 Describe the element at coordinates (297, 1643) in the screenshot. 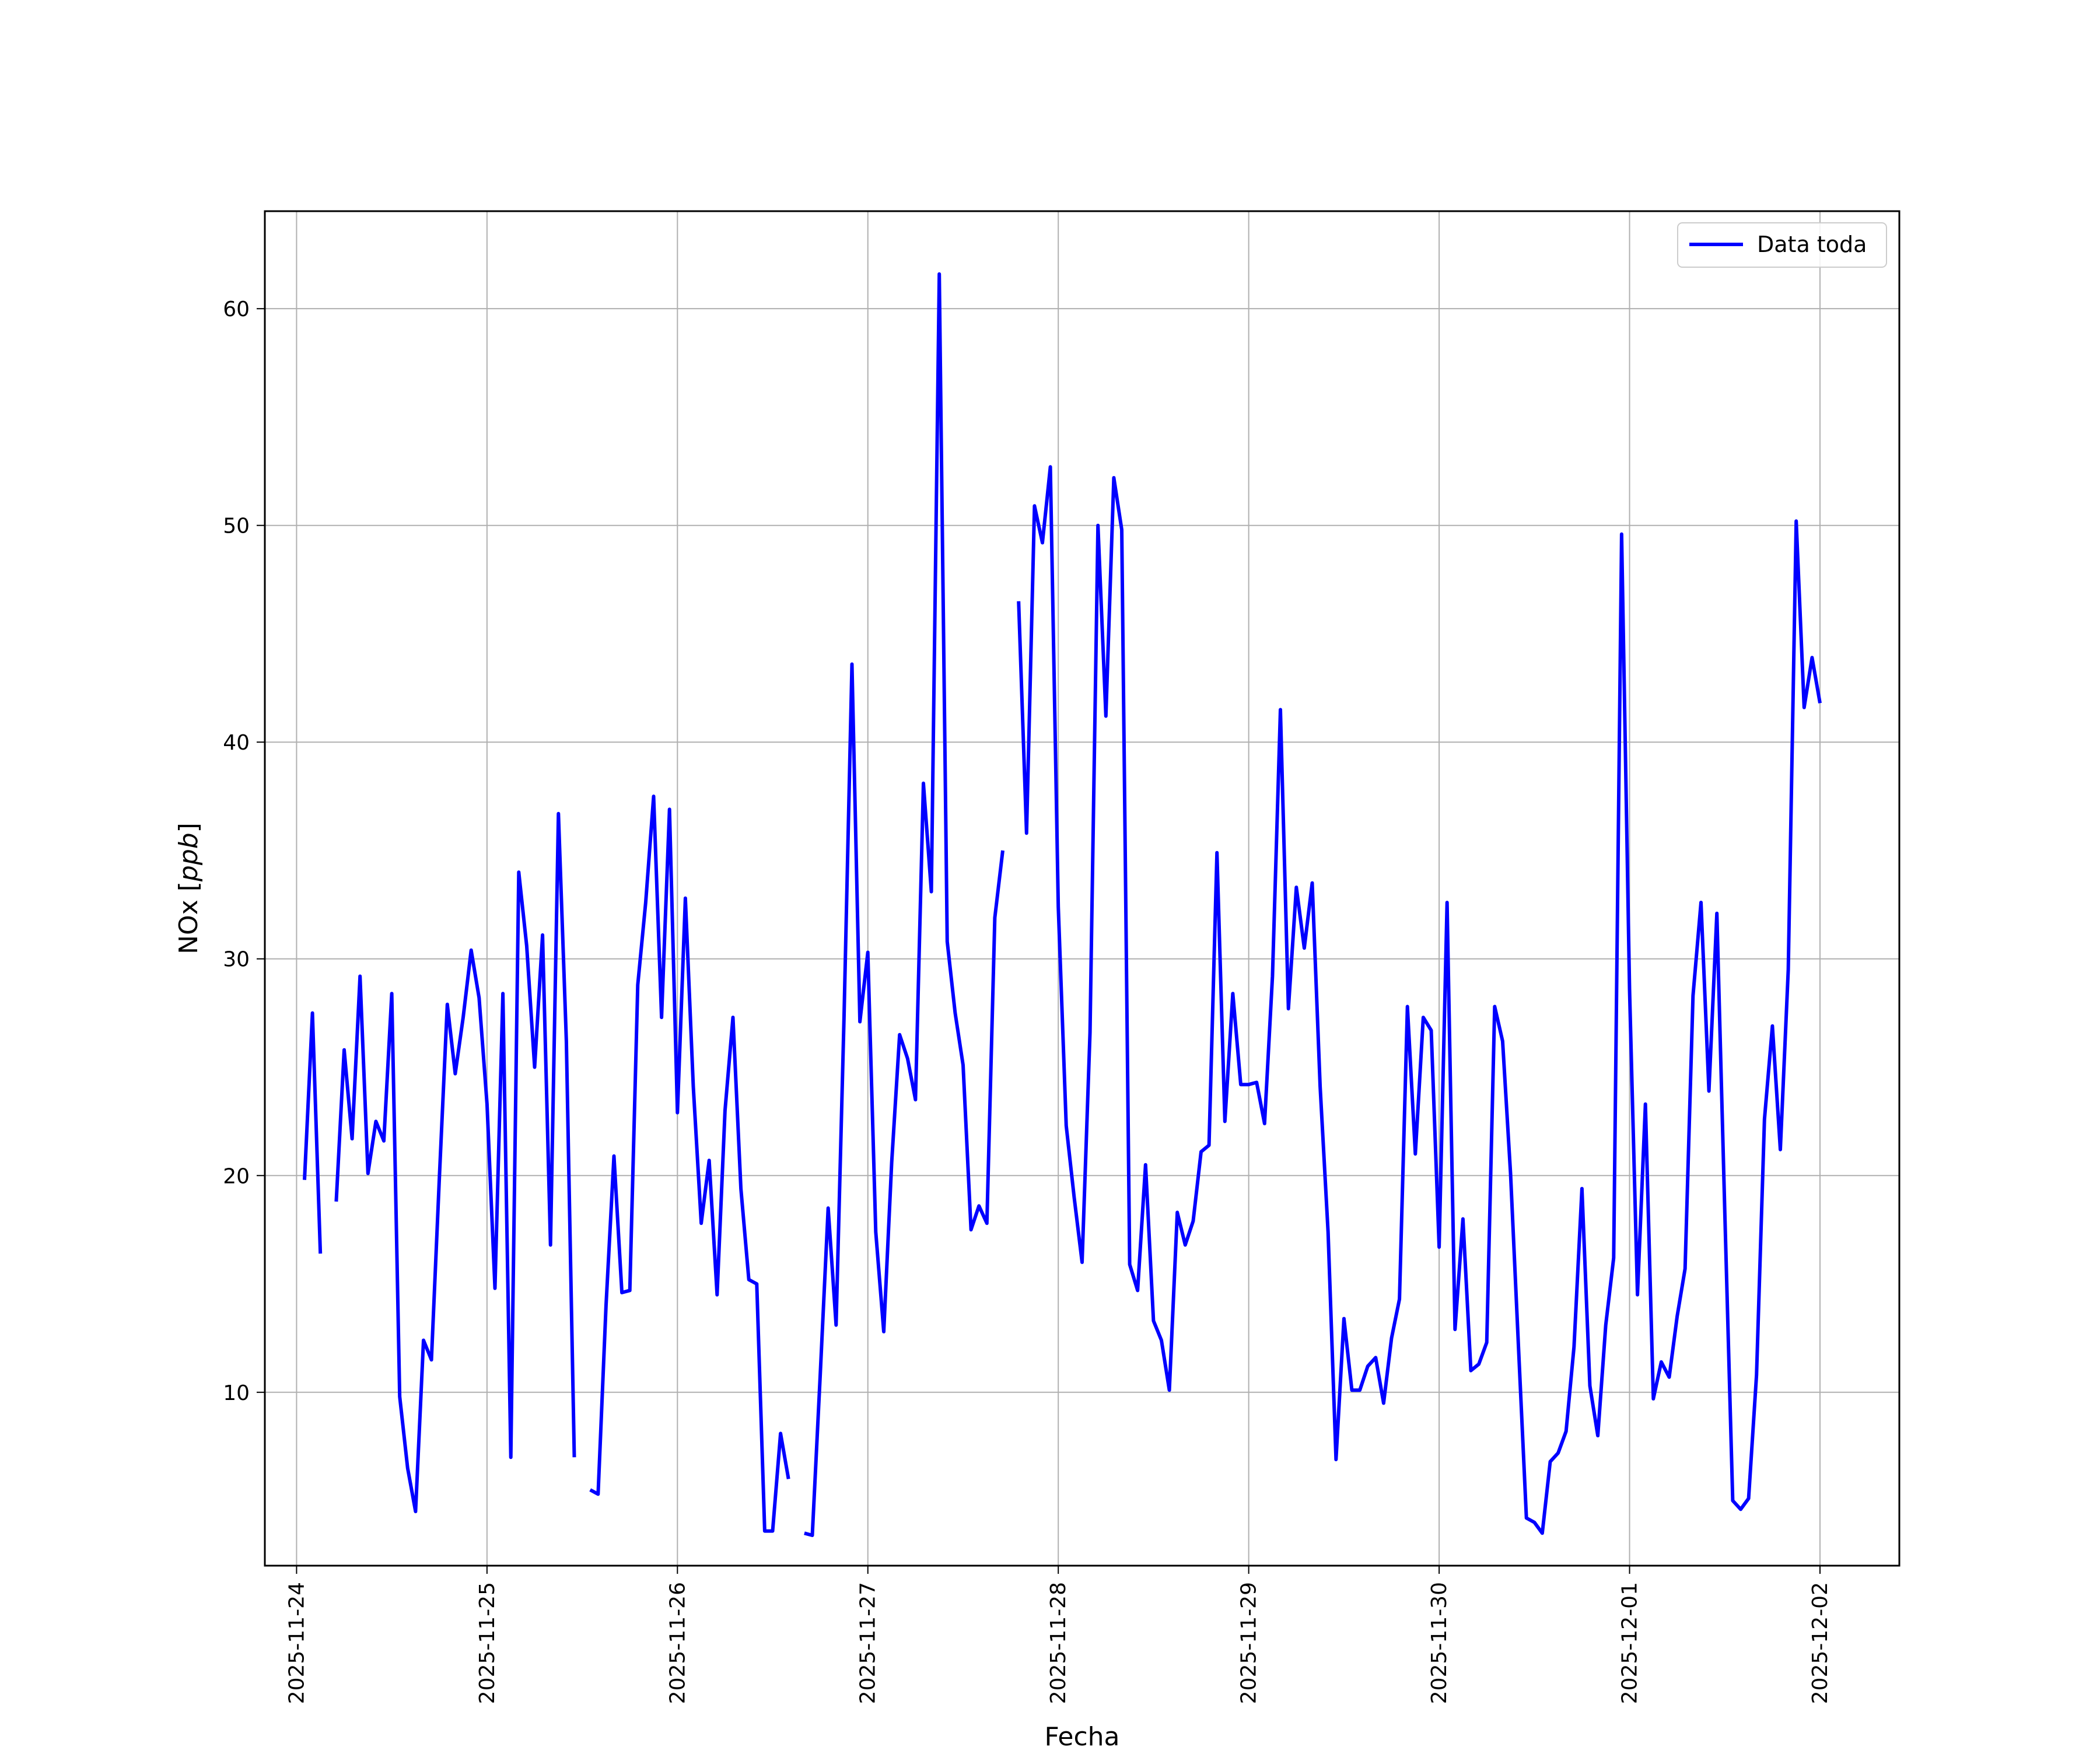

I see `x-tick-label: 2025-11-24` at that location.